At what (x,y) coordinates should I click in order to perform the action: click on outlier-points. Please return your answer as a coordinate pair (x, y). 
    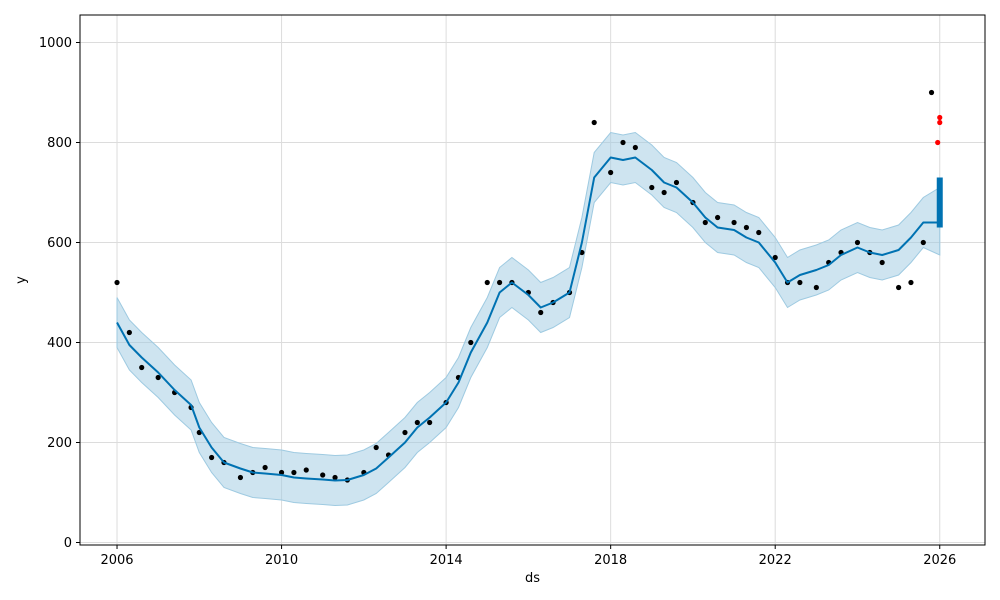
    Looking at the image, I should click on (939, 130).